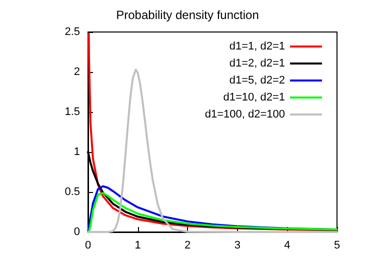 This screenshot has width=375, height=261. What do you see at coordinates (287, 246) in the screenshot?
I see `x-tick-label: 4` at bounding box center [287, 246].